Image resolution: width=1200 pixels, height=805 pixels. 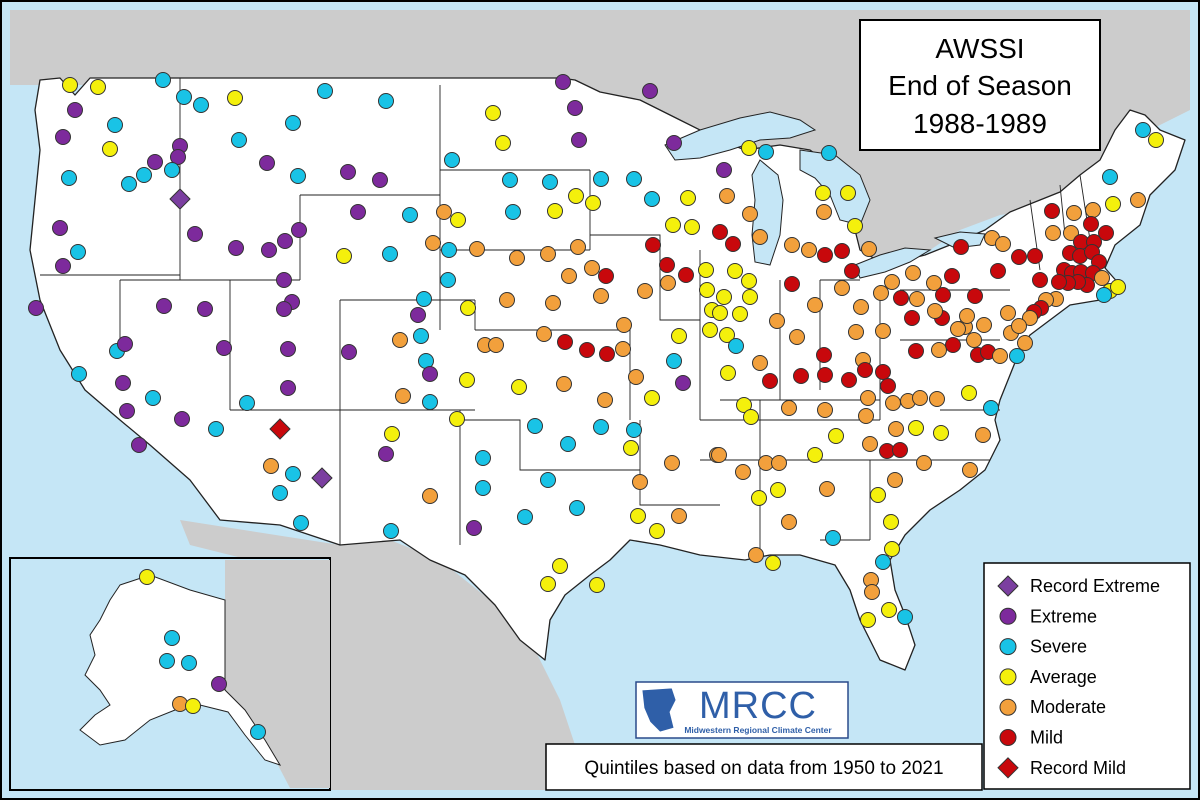 I want to click on mexico-landmass, so click(x=382, y=655).